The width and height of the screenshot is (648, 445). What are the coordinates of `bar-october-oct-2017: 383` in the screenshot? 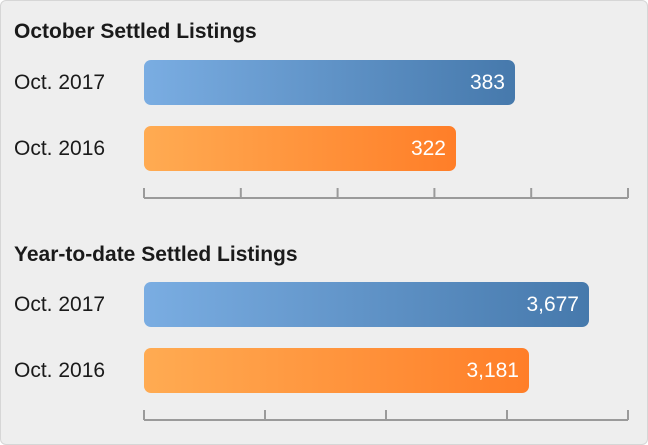 It's located at (329, 82).